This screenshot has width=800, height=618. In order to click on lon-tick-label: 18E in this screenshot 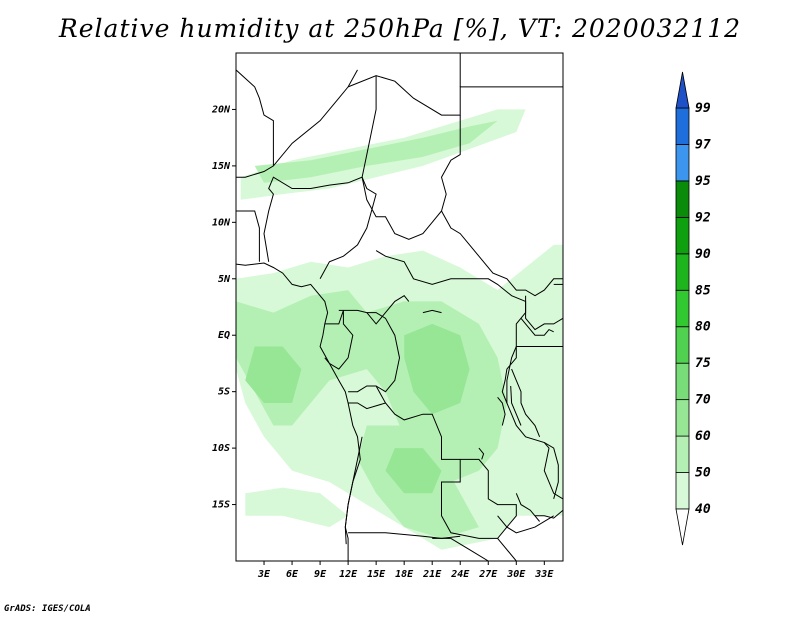, I will do `click(404, 574)`.